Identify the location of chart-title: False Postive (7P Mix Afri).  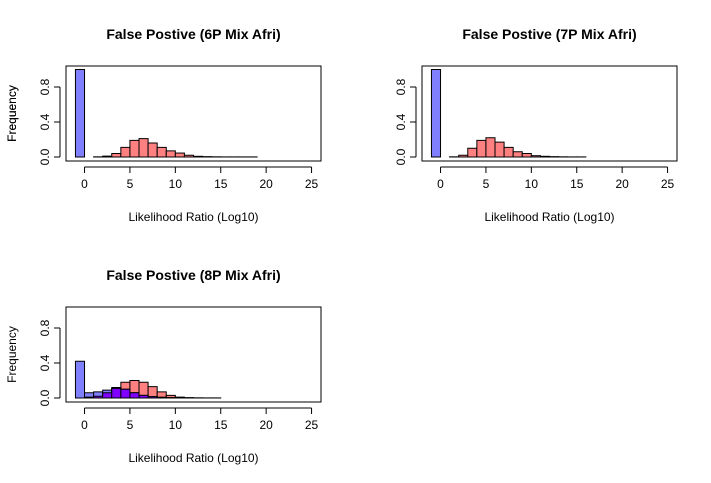
(549, 34).